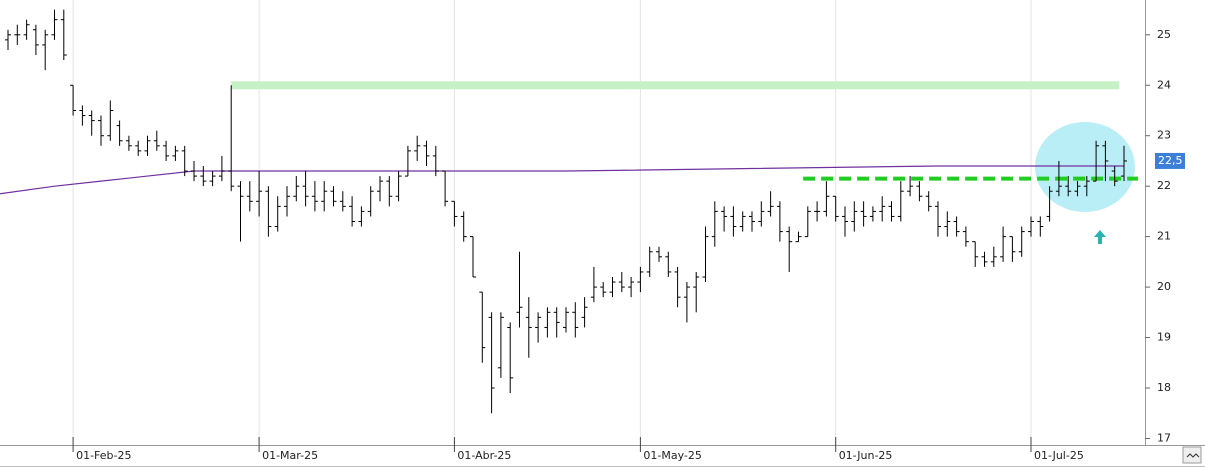 The height and width of the screenshot is (467, 1205). Describe the element at coordinates (1164, 135) in the screenshot. I see `y-tick-label: 23` at that location.